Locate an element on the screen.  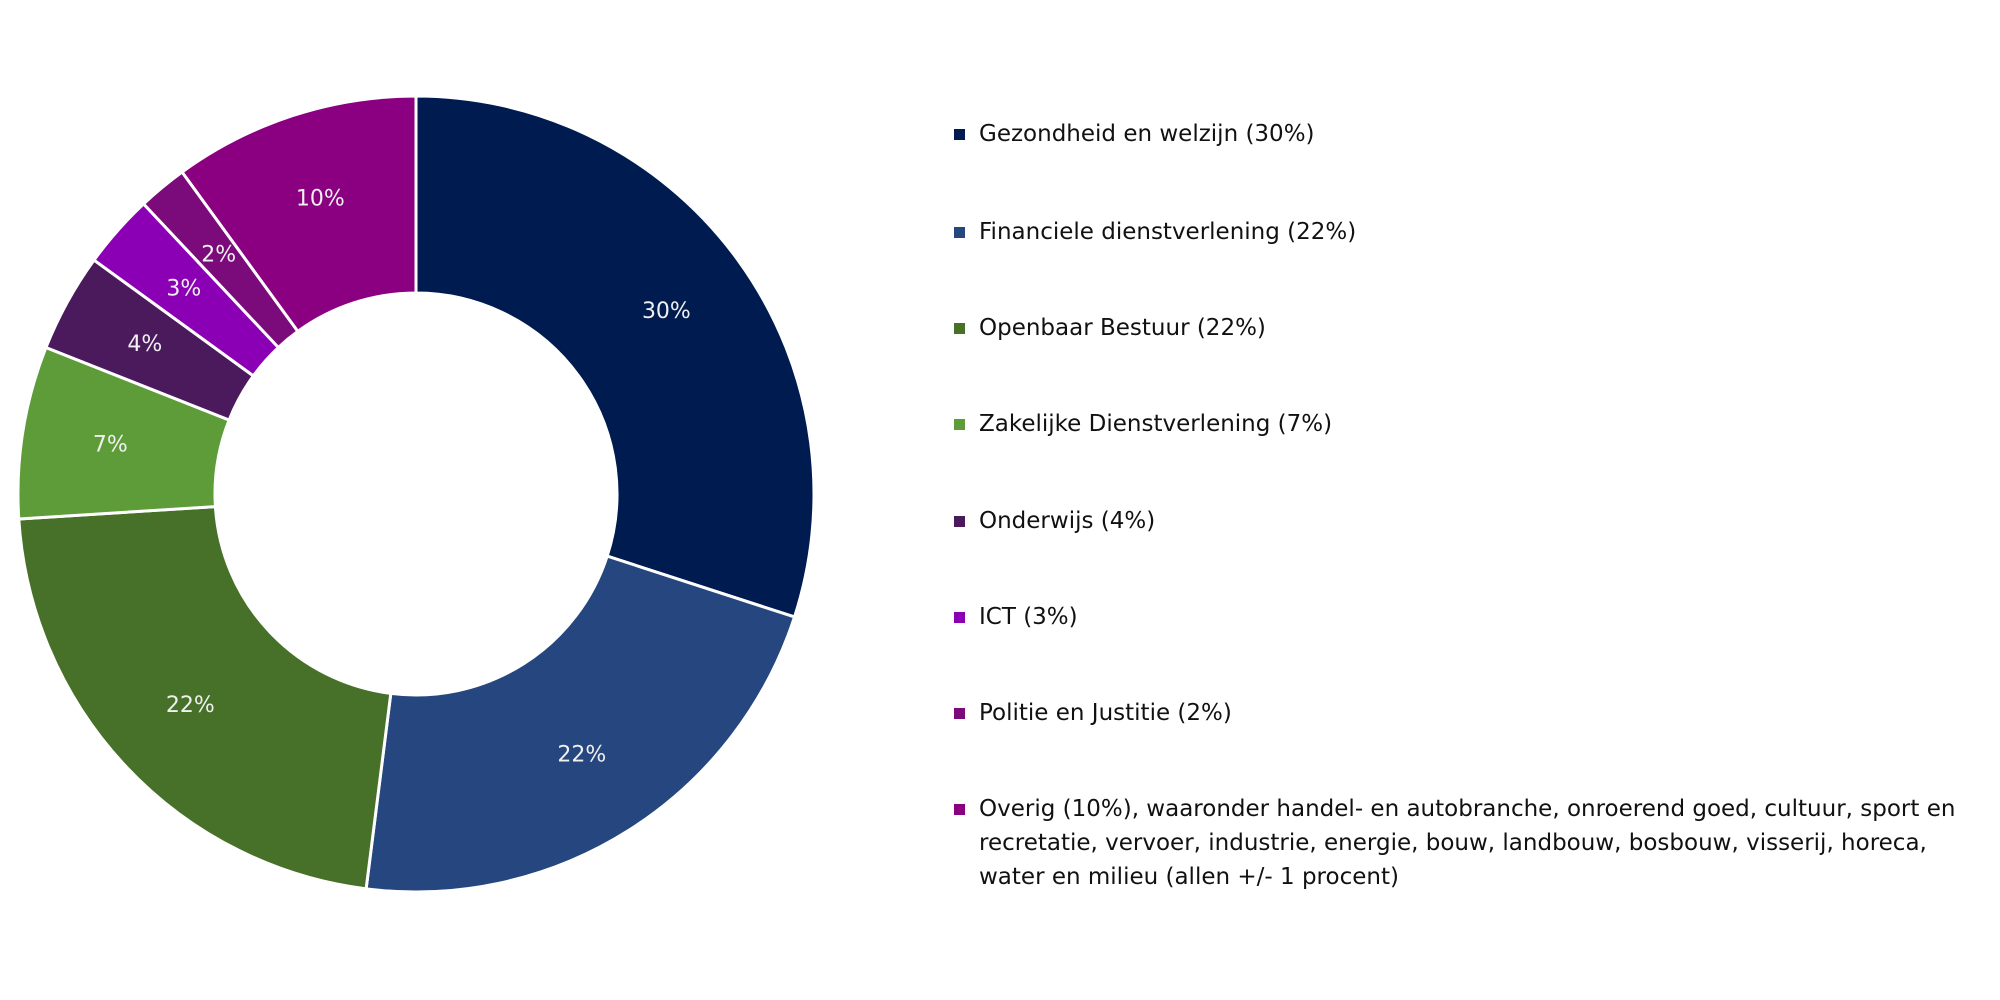
legend-label: Openbaar Bestuur (22%) is located at coordinates (1122, 328).